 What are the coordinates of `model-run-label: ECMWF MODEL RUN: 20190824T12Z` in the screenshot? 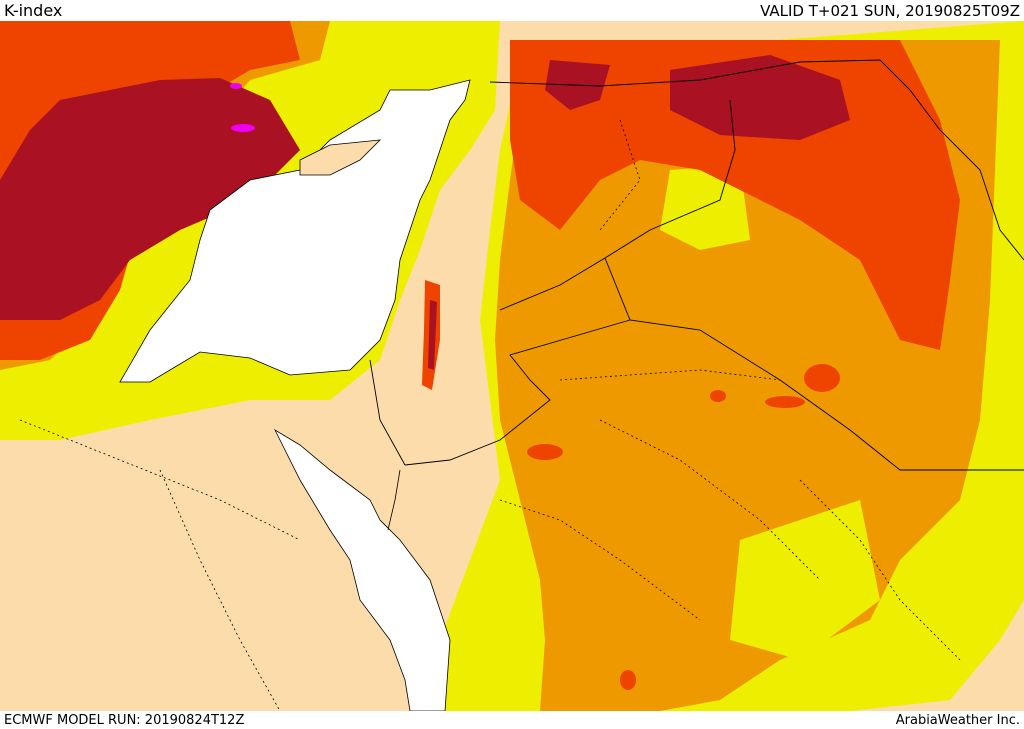 It's located at (124, 720).